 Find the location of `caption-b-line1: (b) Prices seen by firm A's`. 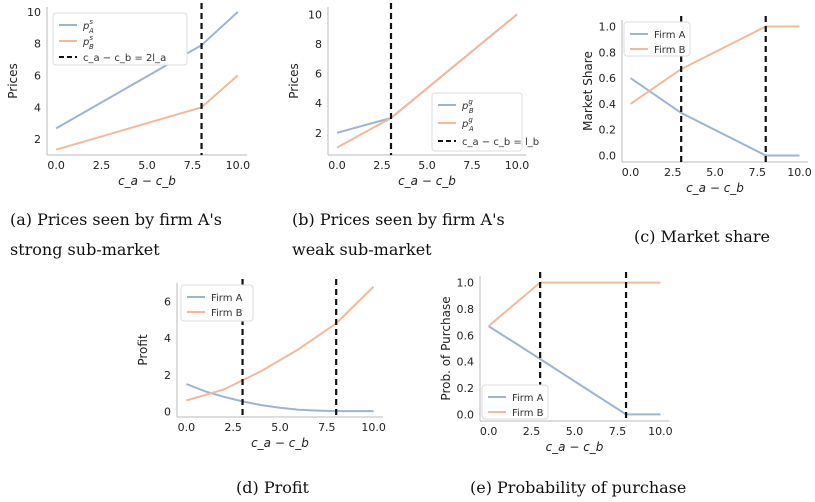

caption-b-line1: (b) Prices seen by firm A's is located at coordinates (398, 219).